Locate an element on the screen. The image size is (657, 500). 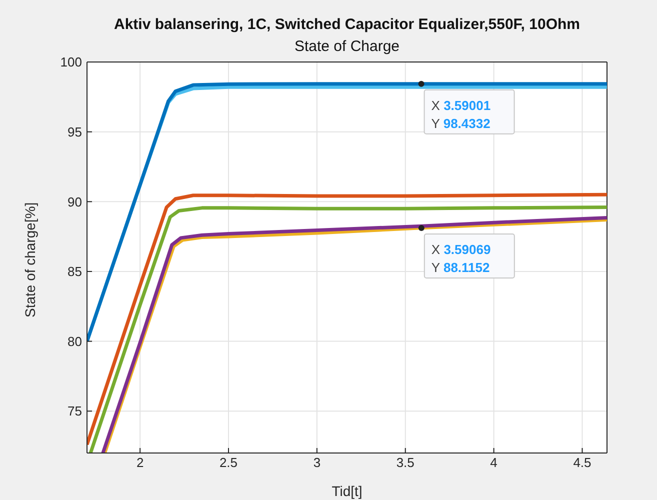
annotation: X 3.59001 Y 98.4332 is located at coordinates (461, 114).